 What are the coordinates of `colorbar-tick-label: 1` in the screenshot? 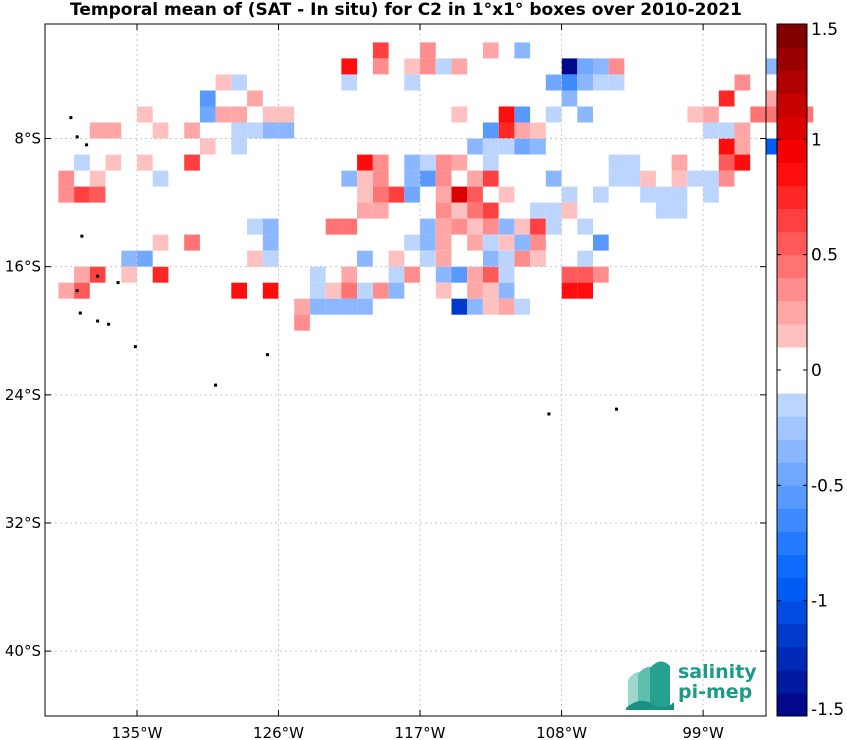 It's located at (816, 140).